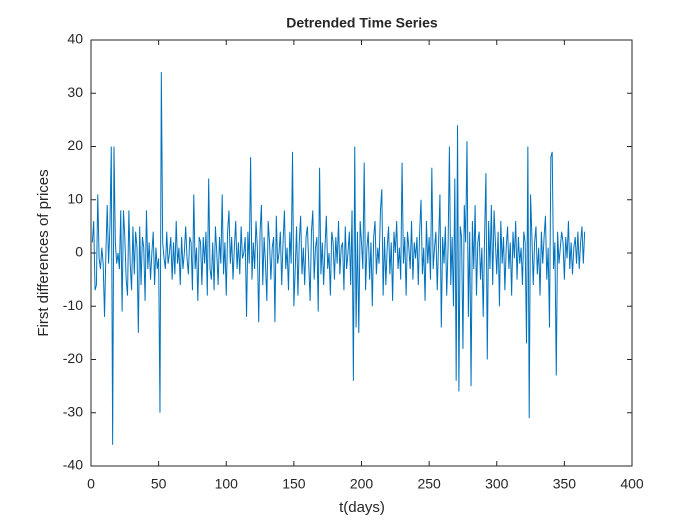  I want to click on x-tick-label: 350, so click(565, 484).